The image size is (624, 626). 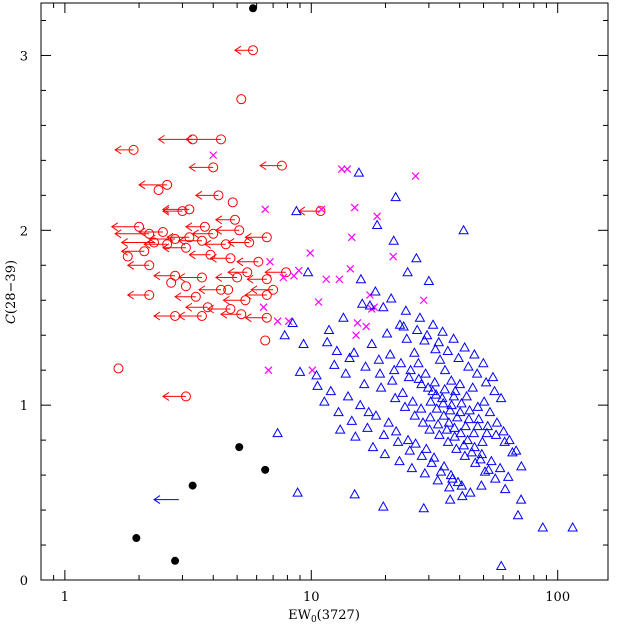 I want to click on y-tick-label: 2, so click(x=24, y=231).